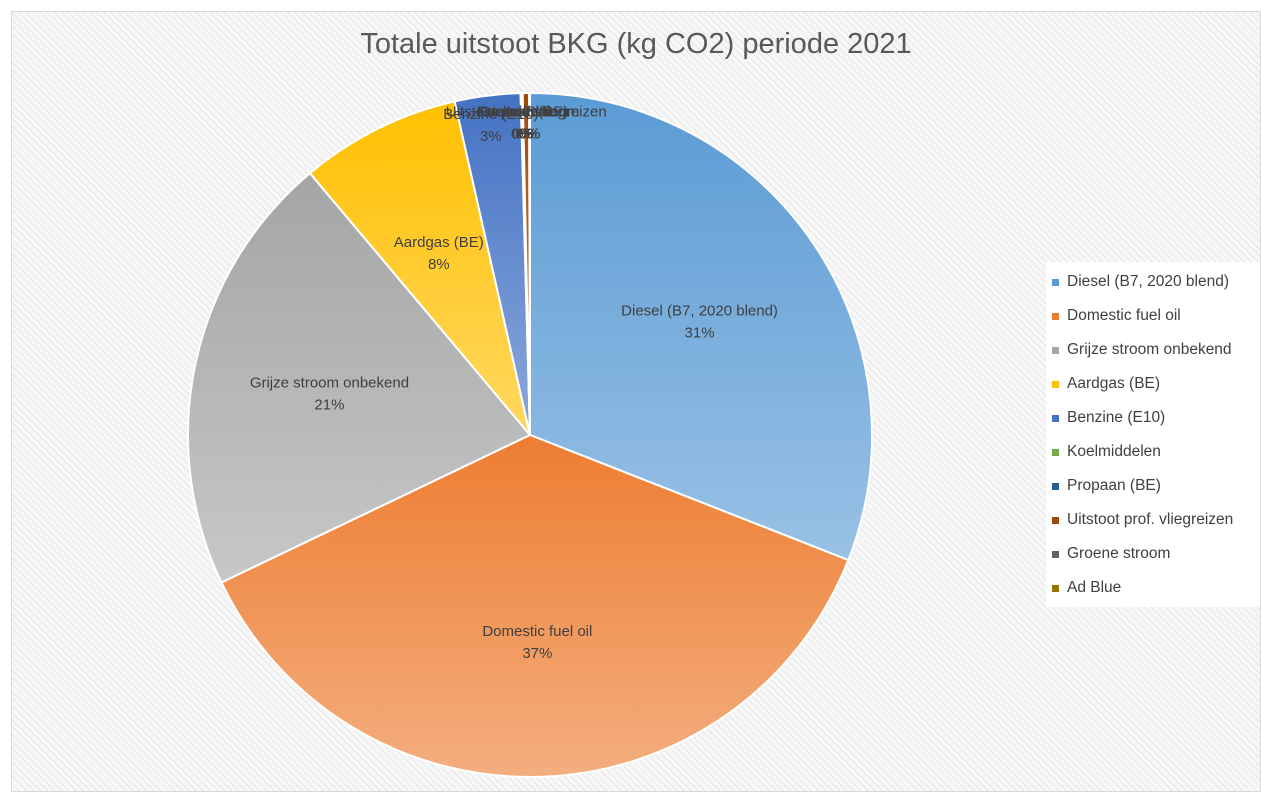 The image size is (1261, 792). Describe the element at coordinates (1114, 451) in the screenshot. I see `legend-label: Koelmiddelen` at that location.